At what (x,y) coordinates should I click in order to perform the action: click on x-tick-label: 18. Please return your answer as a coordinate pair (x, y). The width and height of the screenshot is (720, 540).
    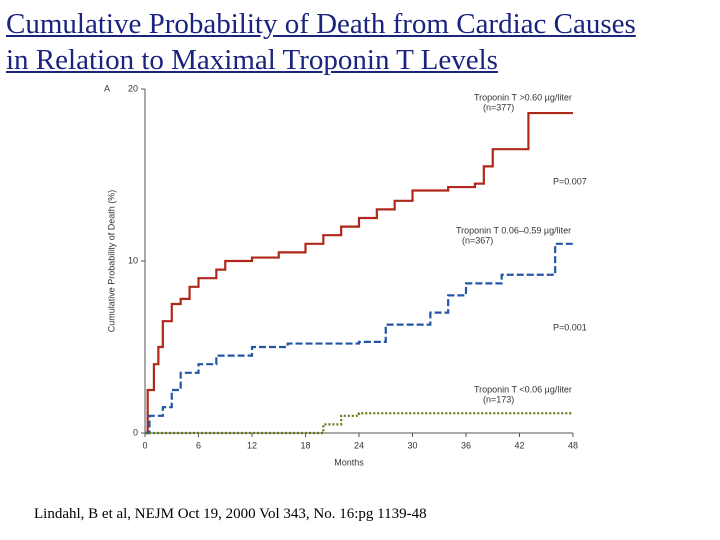
    Looking at the image, I should click on (305, 445).